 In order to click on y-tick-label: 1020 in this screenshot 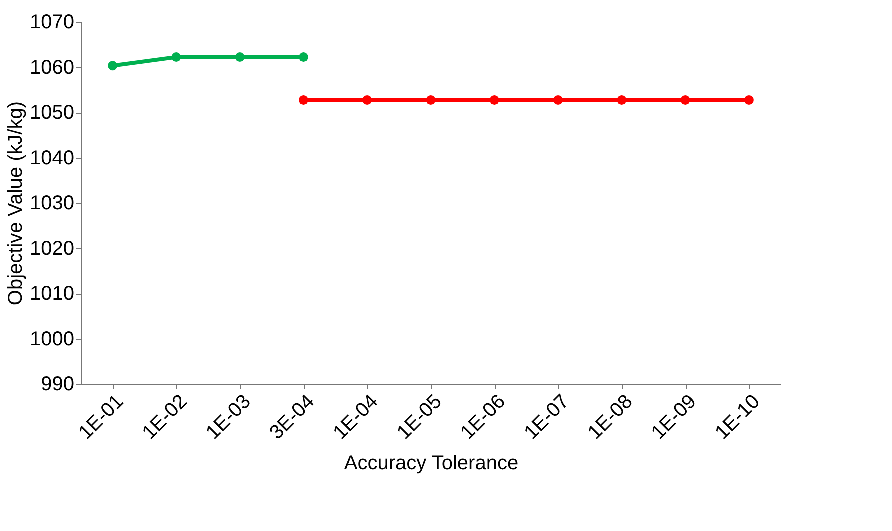, I will do `click(52, 249)`.